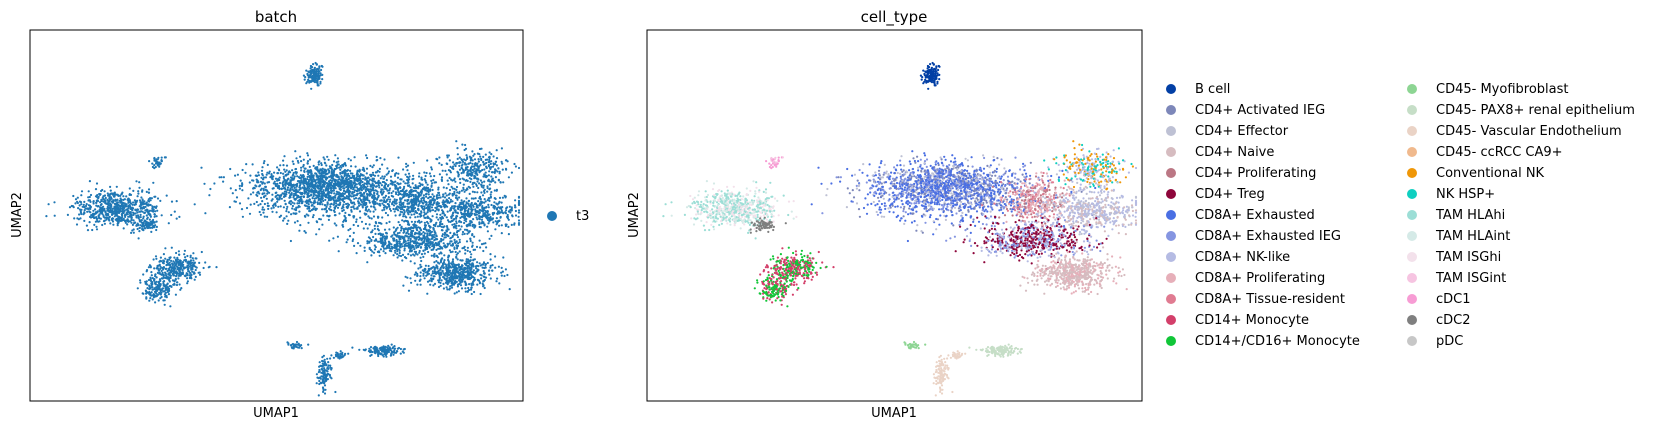 This screenshot has width=1661, height=429. I want to click on scatter-point-batch-1974, so click(389, 201).